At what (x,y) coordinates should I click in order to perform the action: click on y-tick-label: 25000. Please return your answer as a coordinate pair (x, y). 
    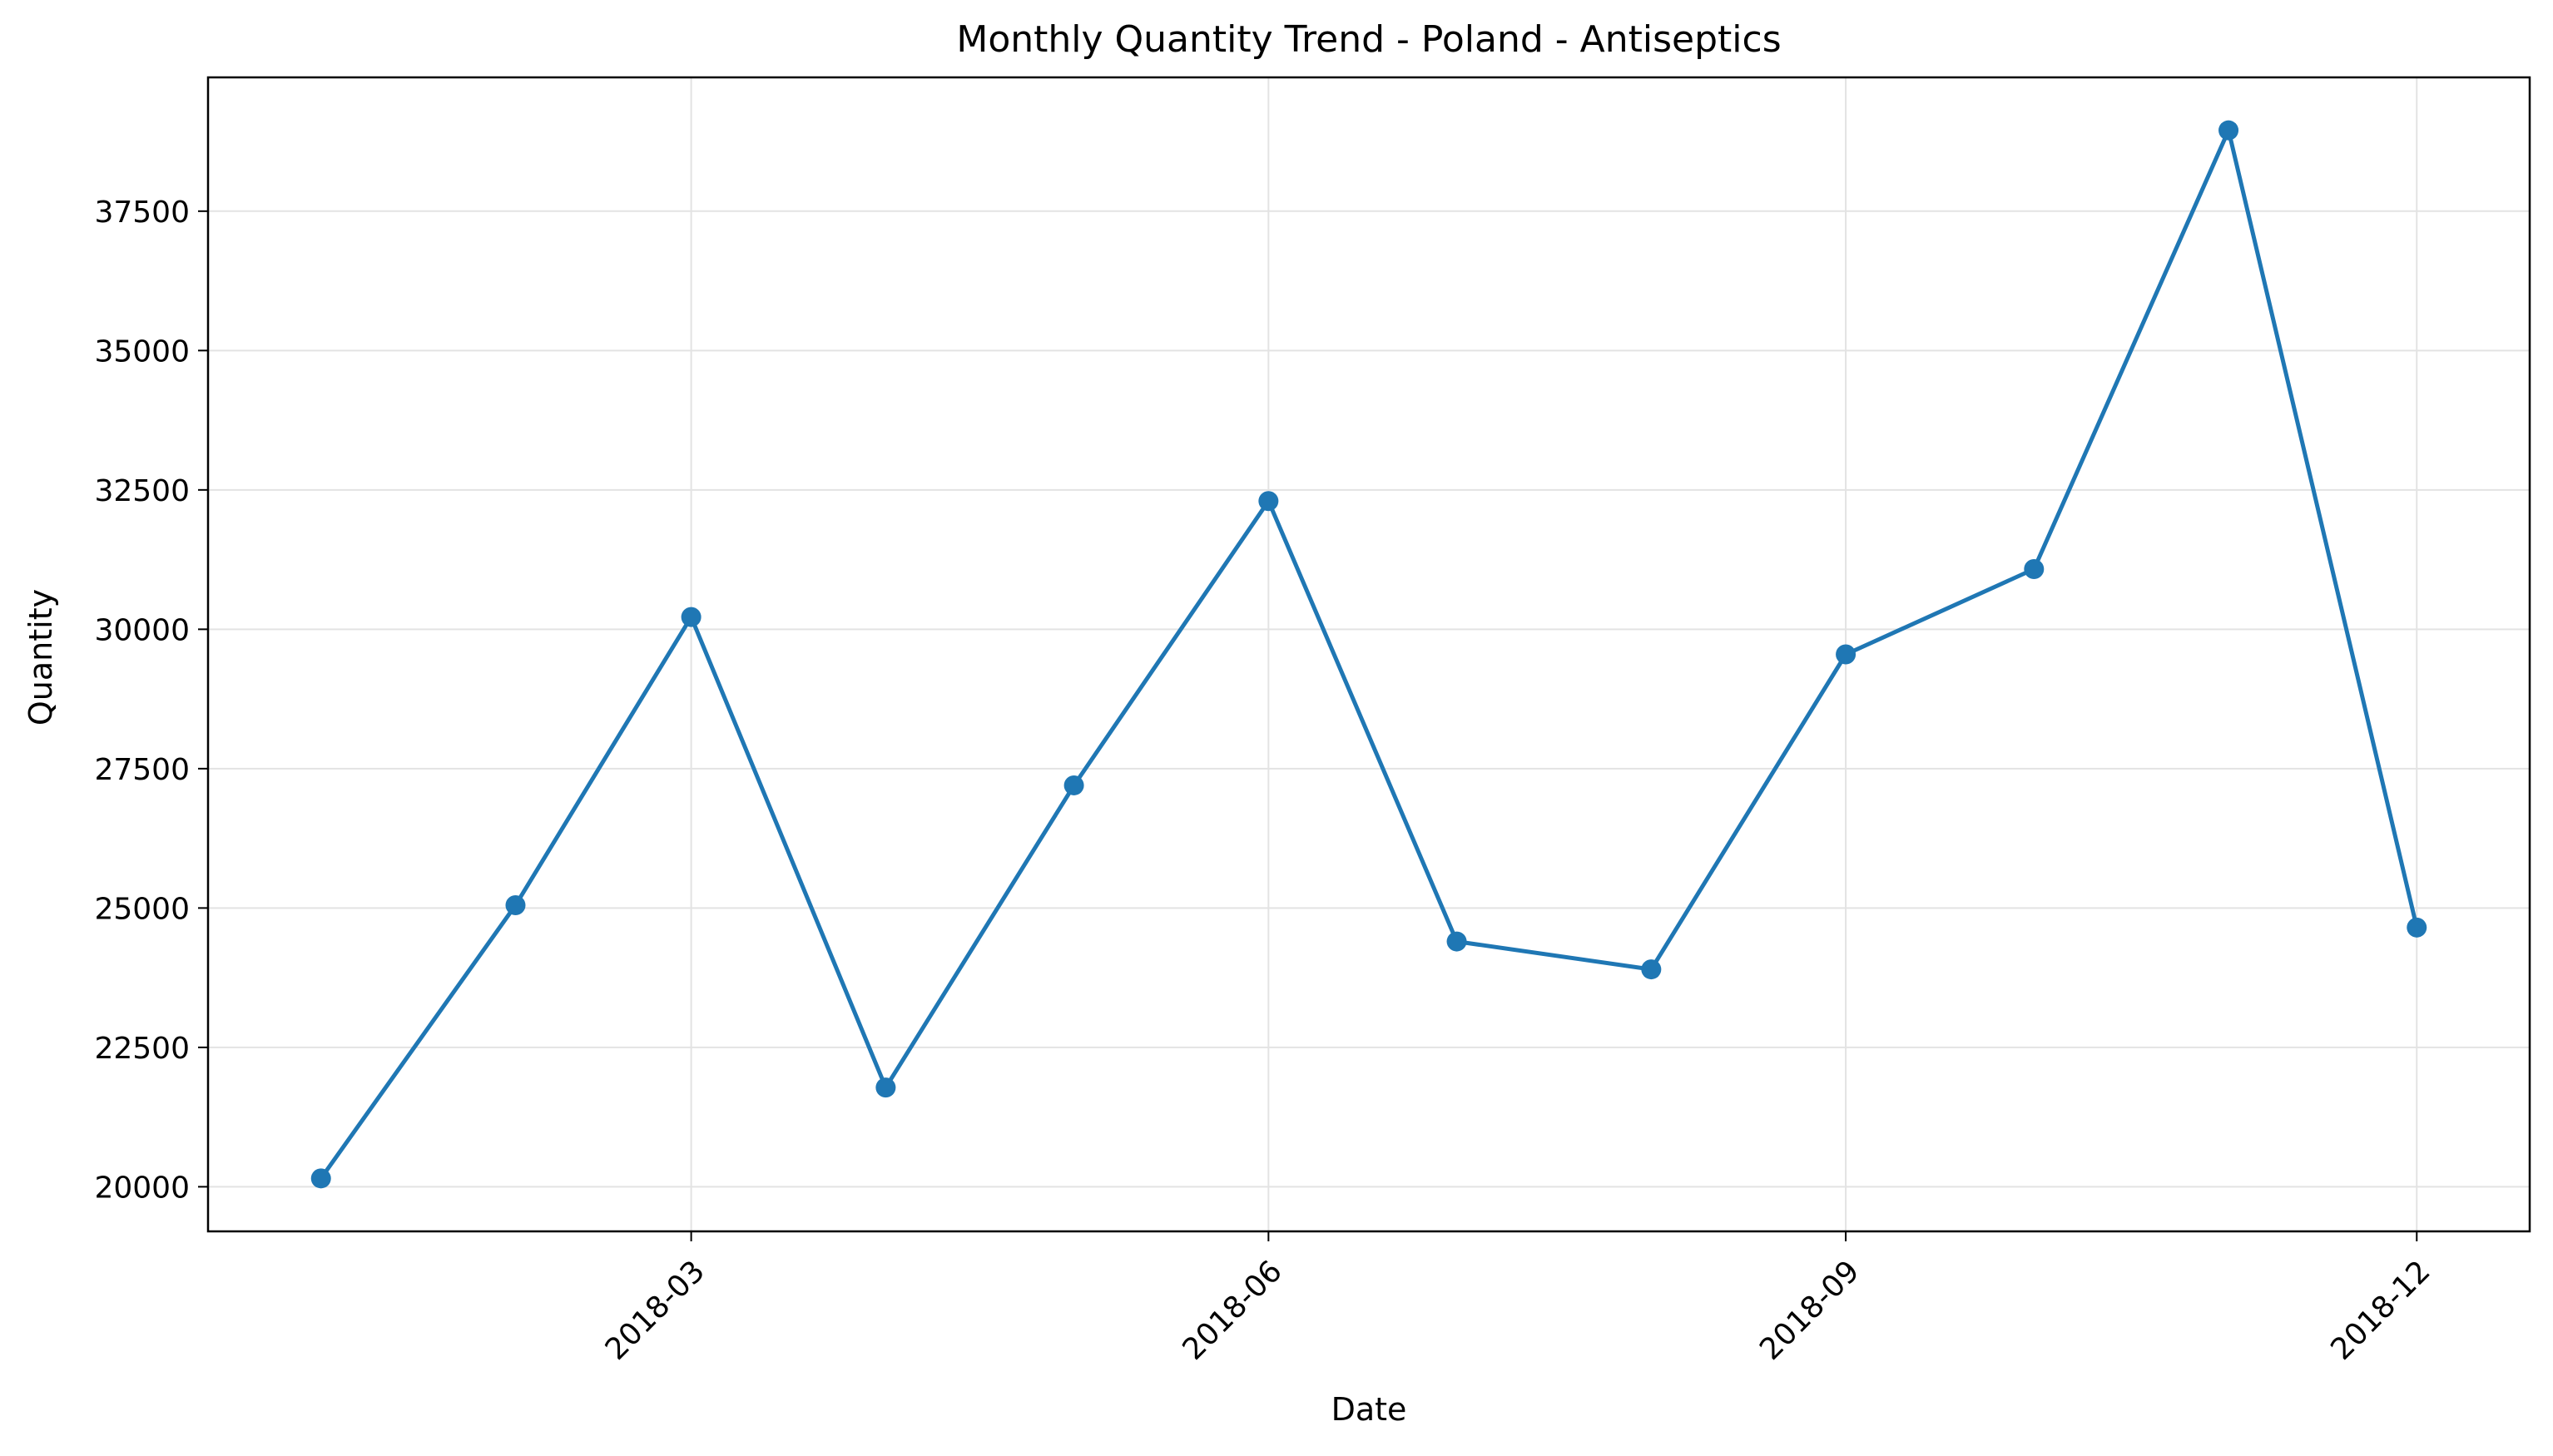
    Looking at the image, I should click on (142, 909).